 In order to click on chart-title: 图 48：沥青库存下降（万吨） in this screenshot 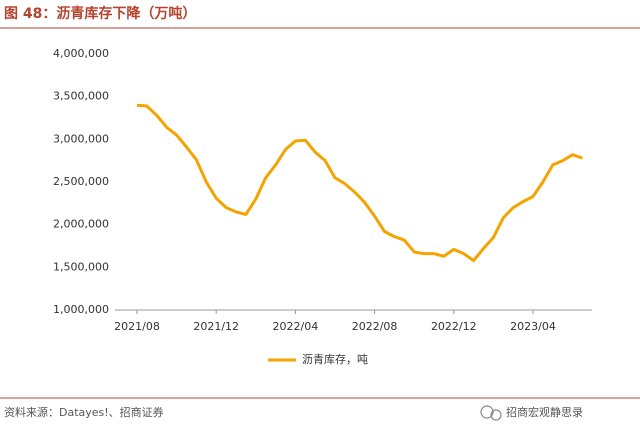, I will do `click(100, 13)`.